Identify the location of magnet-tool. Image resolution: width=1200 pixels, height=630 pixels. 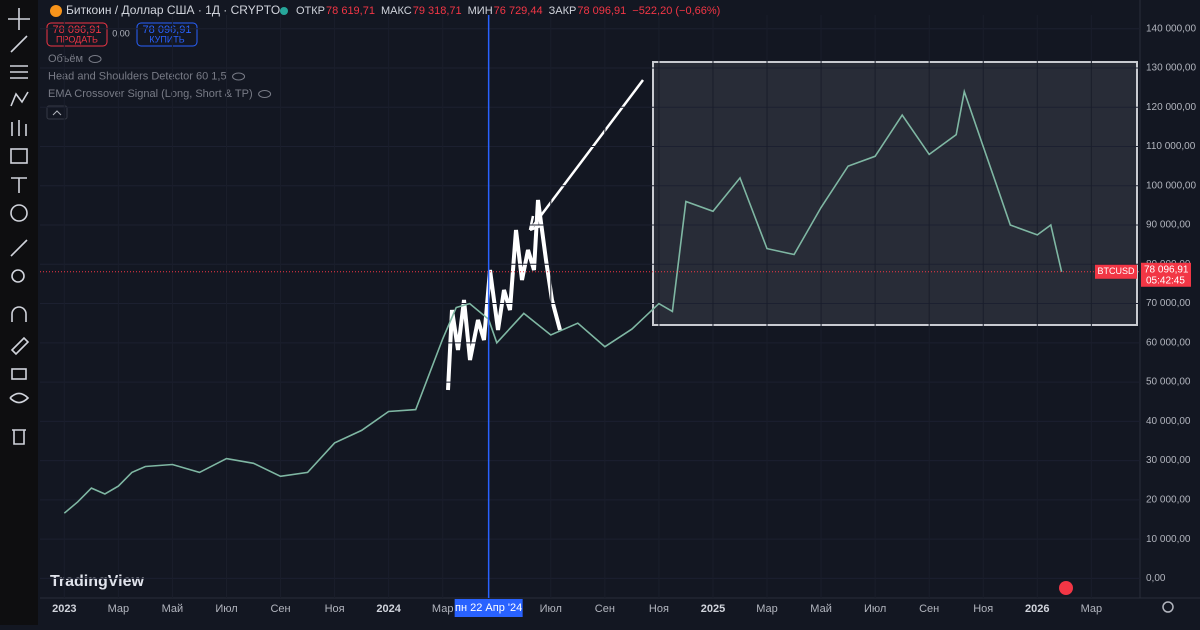
(19, 314).